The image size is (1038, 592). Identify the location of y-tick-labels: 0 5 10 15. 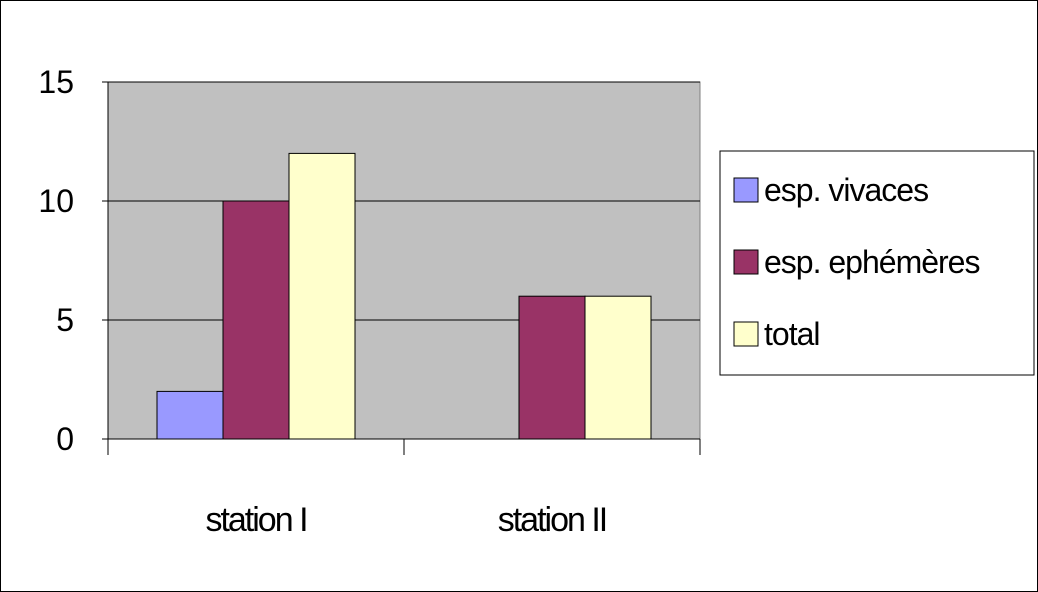
(56, 260).